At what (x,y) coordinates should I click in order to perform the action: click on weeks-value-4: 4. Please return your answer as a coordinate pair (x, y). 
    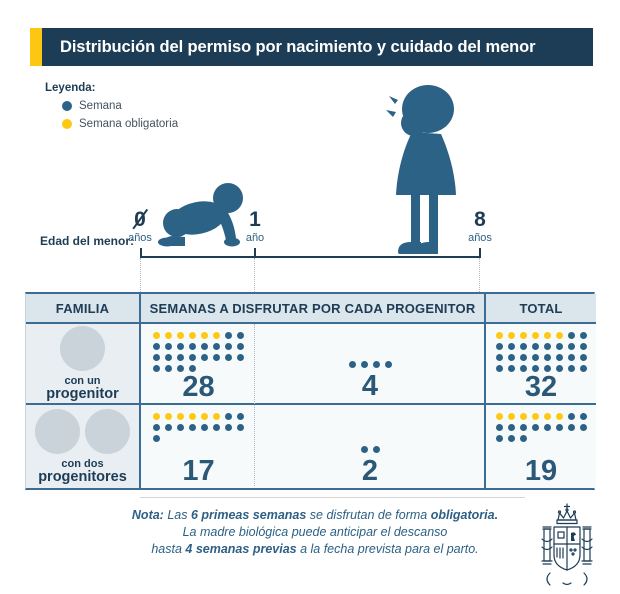
    Looking at the image, I should click on (370, 386).